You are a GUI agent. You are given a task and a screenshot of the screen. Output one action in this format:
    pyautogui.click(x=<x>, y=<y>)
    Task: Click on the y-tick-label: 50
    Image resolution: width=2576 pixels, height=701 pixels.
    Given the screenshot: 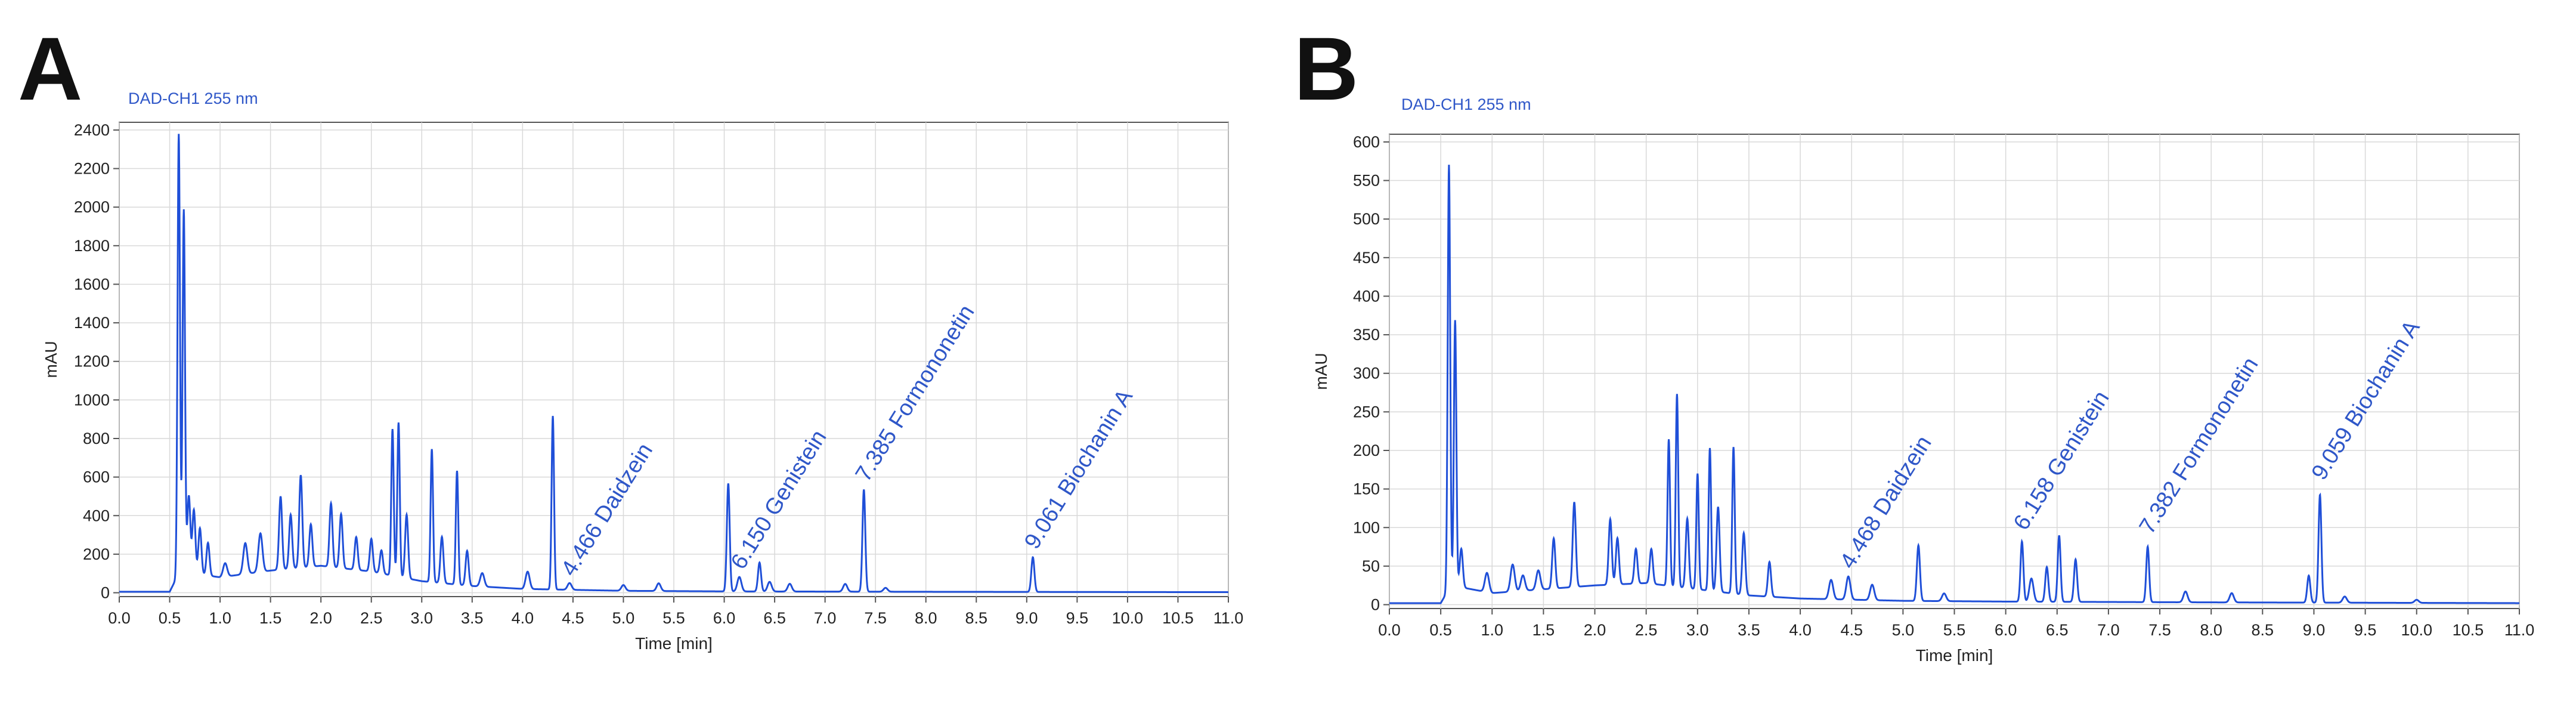 What is the action you would take?
    pyautogui.click(x=1371, y=566)
    